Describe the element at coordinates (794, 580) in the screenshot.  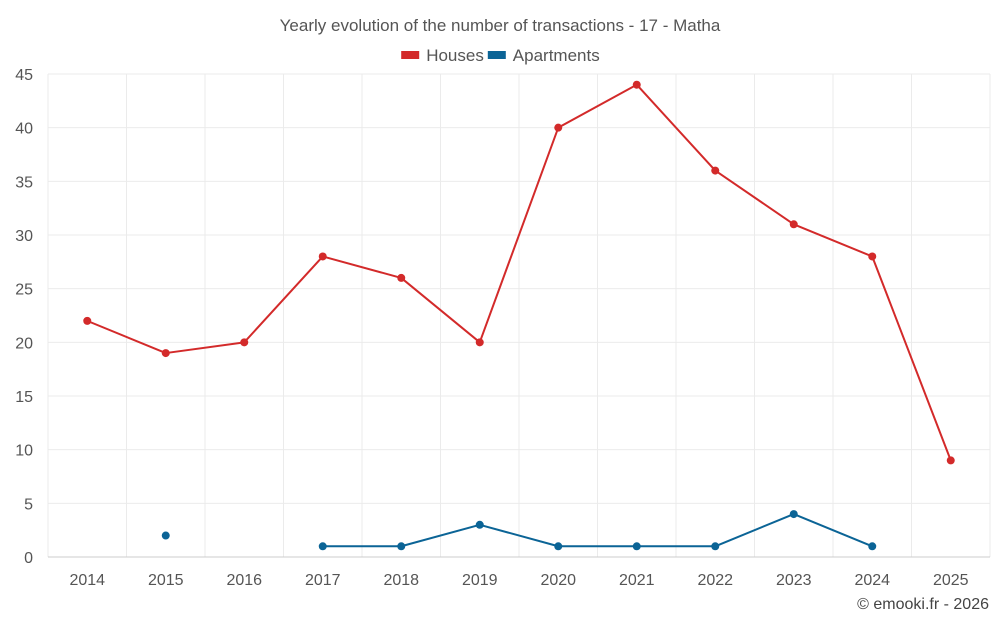
I see `x-tick-label: 2023` at that location.